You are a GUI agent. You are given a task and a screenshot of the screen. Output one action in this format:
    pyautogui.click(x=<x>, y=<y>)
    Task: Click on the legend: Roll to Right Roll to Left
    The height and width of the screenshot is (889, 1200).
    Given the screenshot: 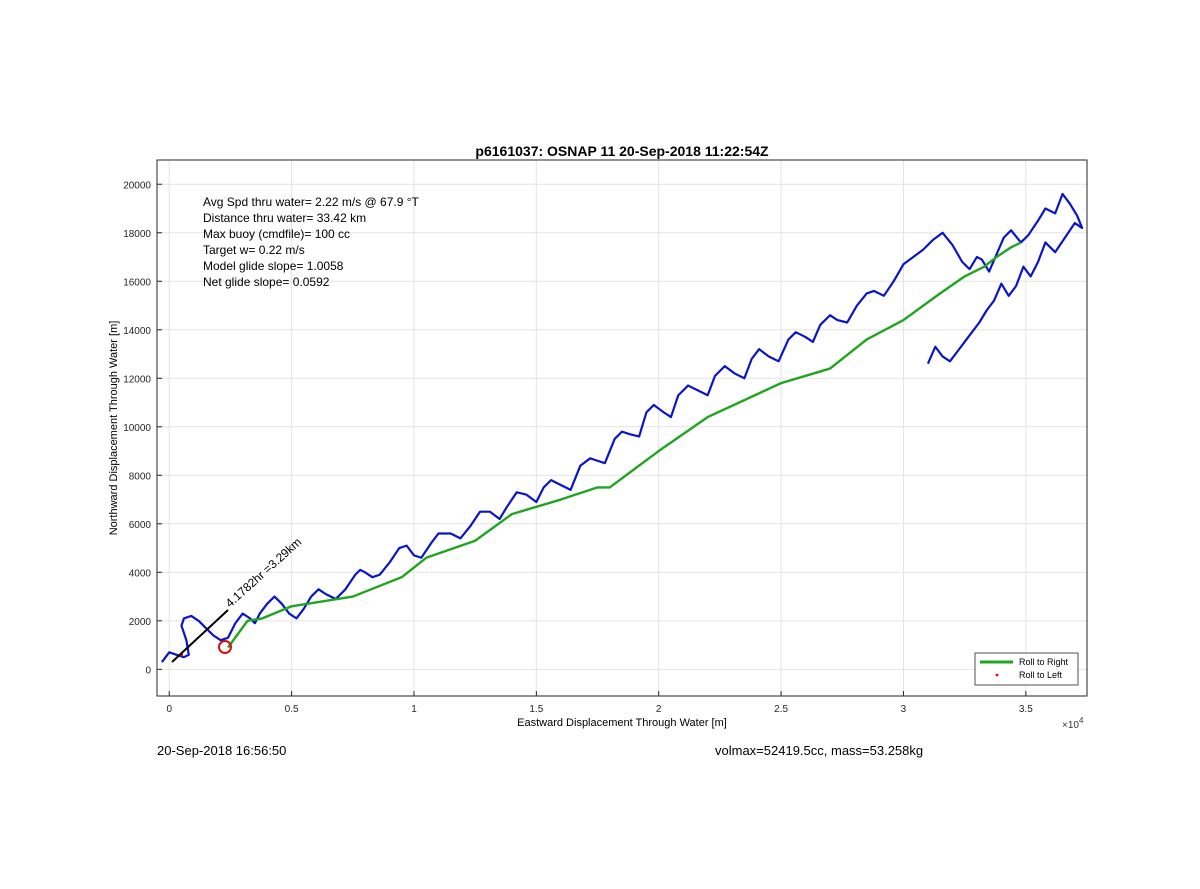 What is the action you would take?
    pyautogui.click(x=1026, y=669)
    